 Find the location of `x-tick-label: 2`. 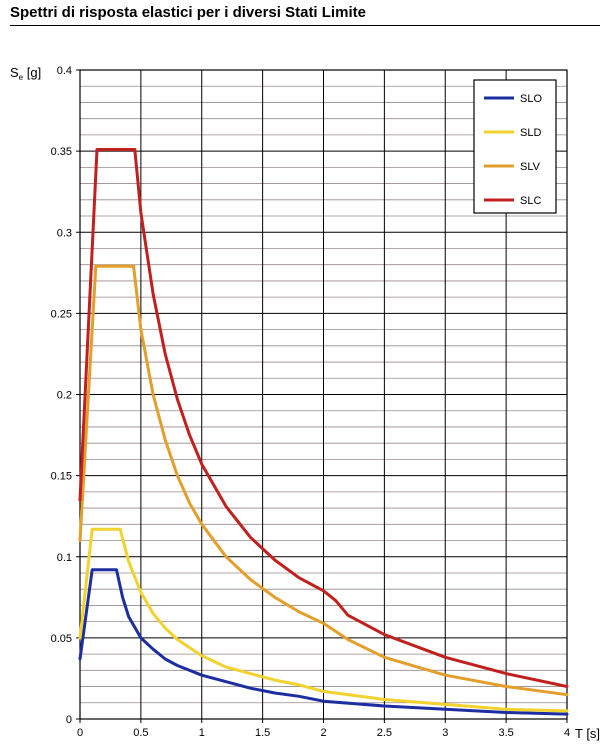

x-tick-label: 2 is located at coordinates (323, 733).